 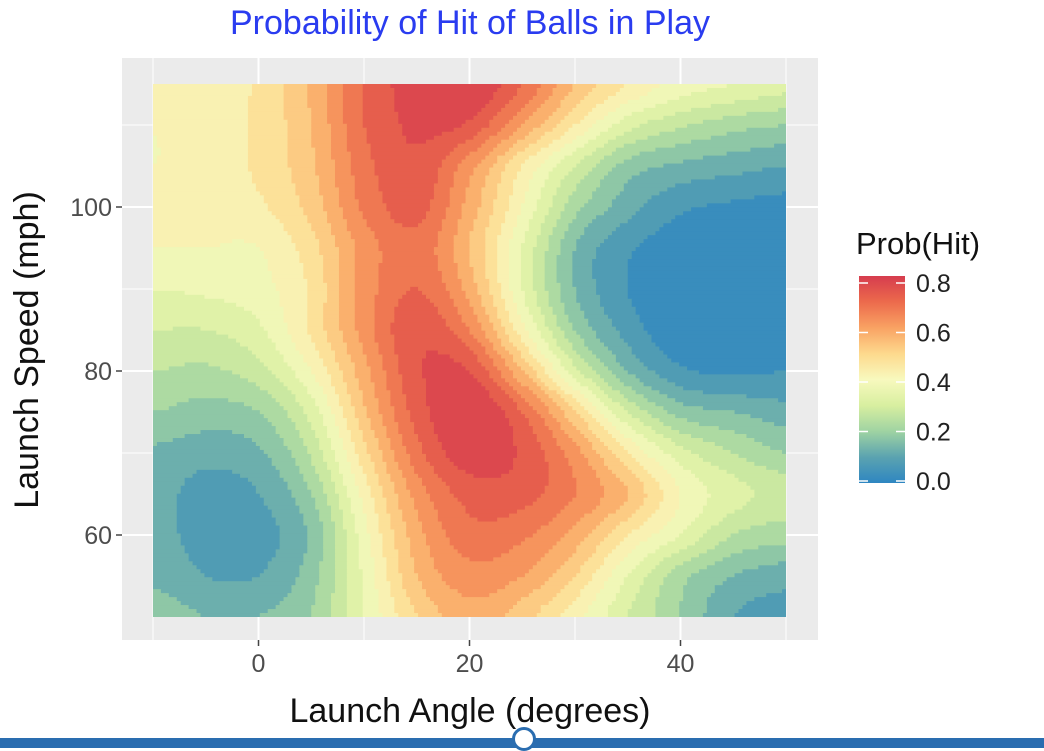 I want to click on bottom-drag-handle, so click(x=524, y=739).